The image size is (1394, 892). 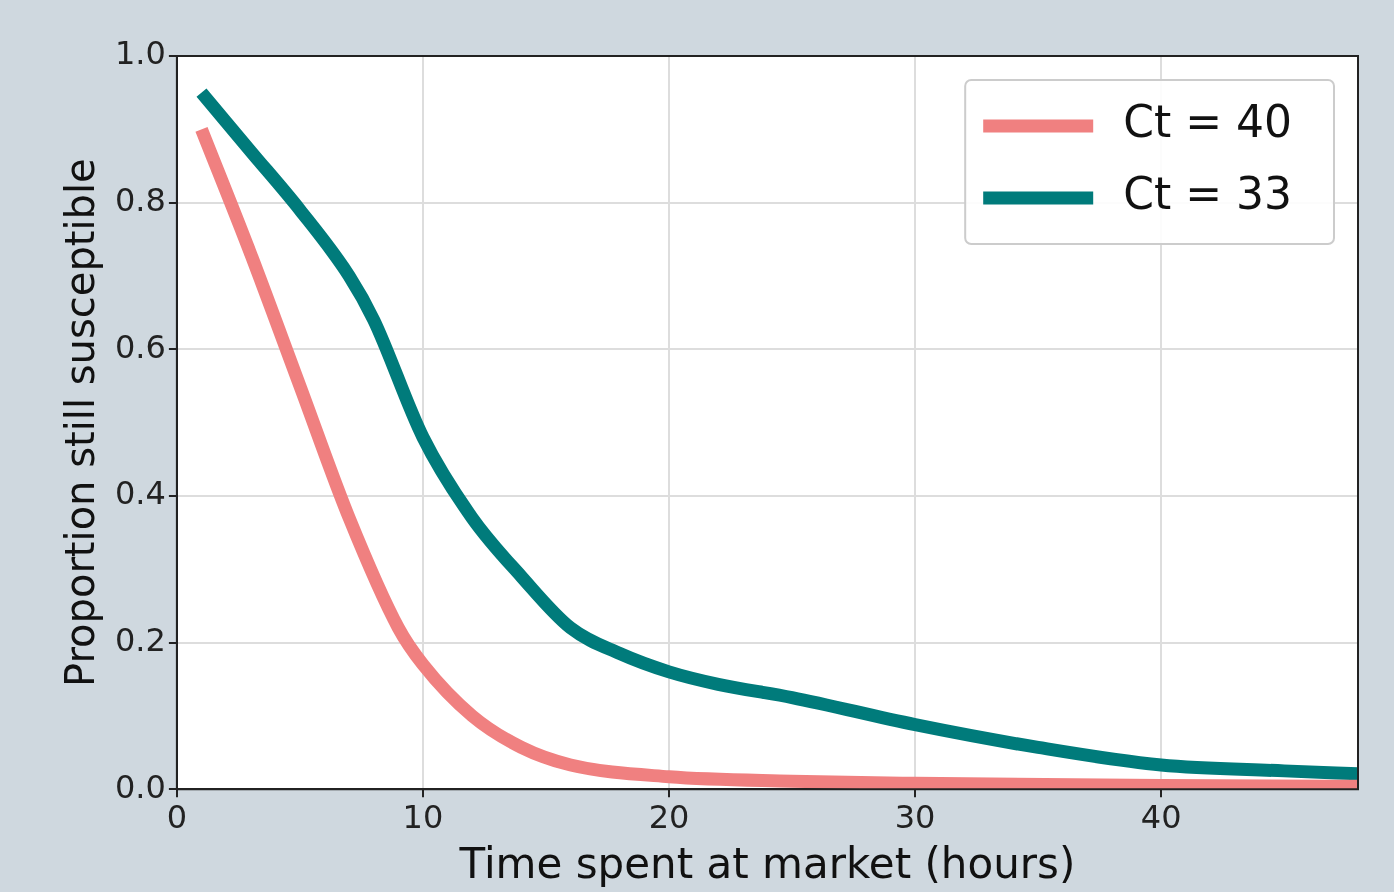 What do you see at coordinates (423, 816) in the screenshot?
I see `x-tick-label: 10` at bounding box center [423, 816].